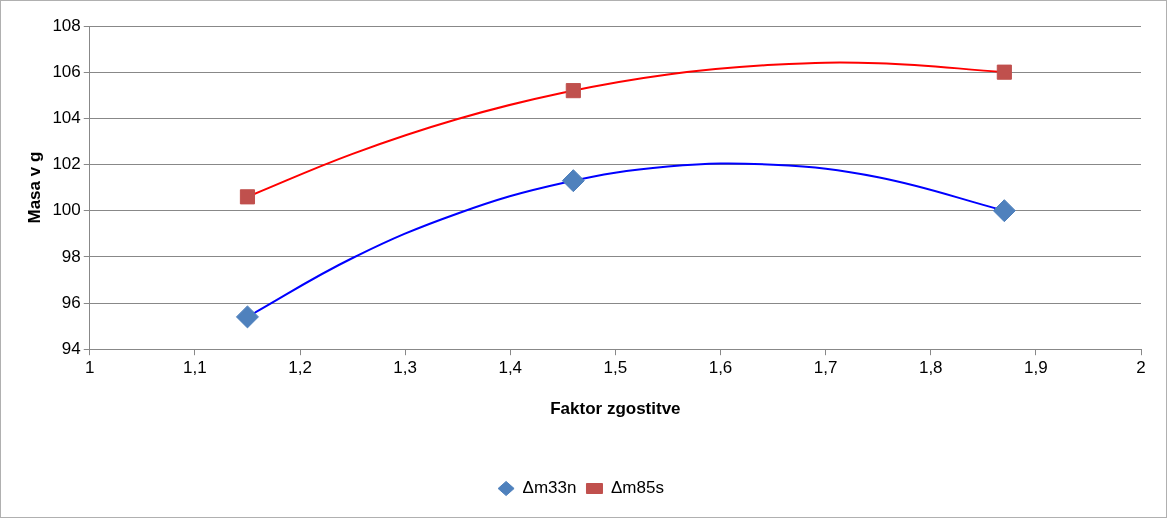  What do you see at coordinates (90, 368) in the screenshot?
I see `x-tick-label: 1` at bounding box center [90, 368].